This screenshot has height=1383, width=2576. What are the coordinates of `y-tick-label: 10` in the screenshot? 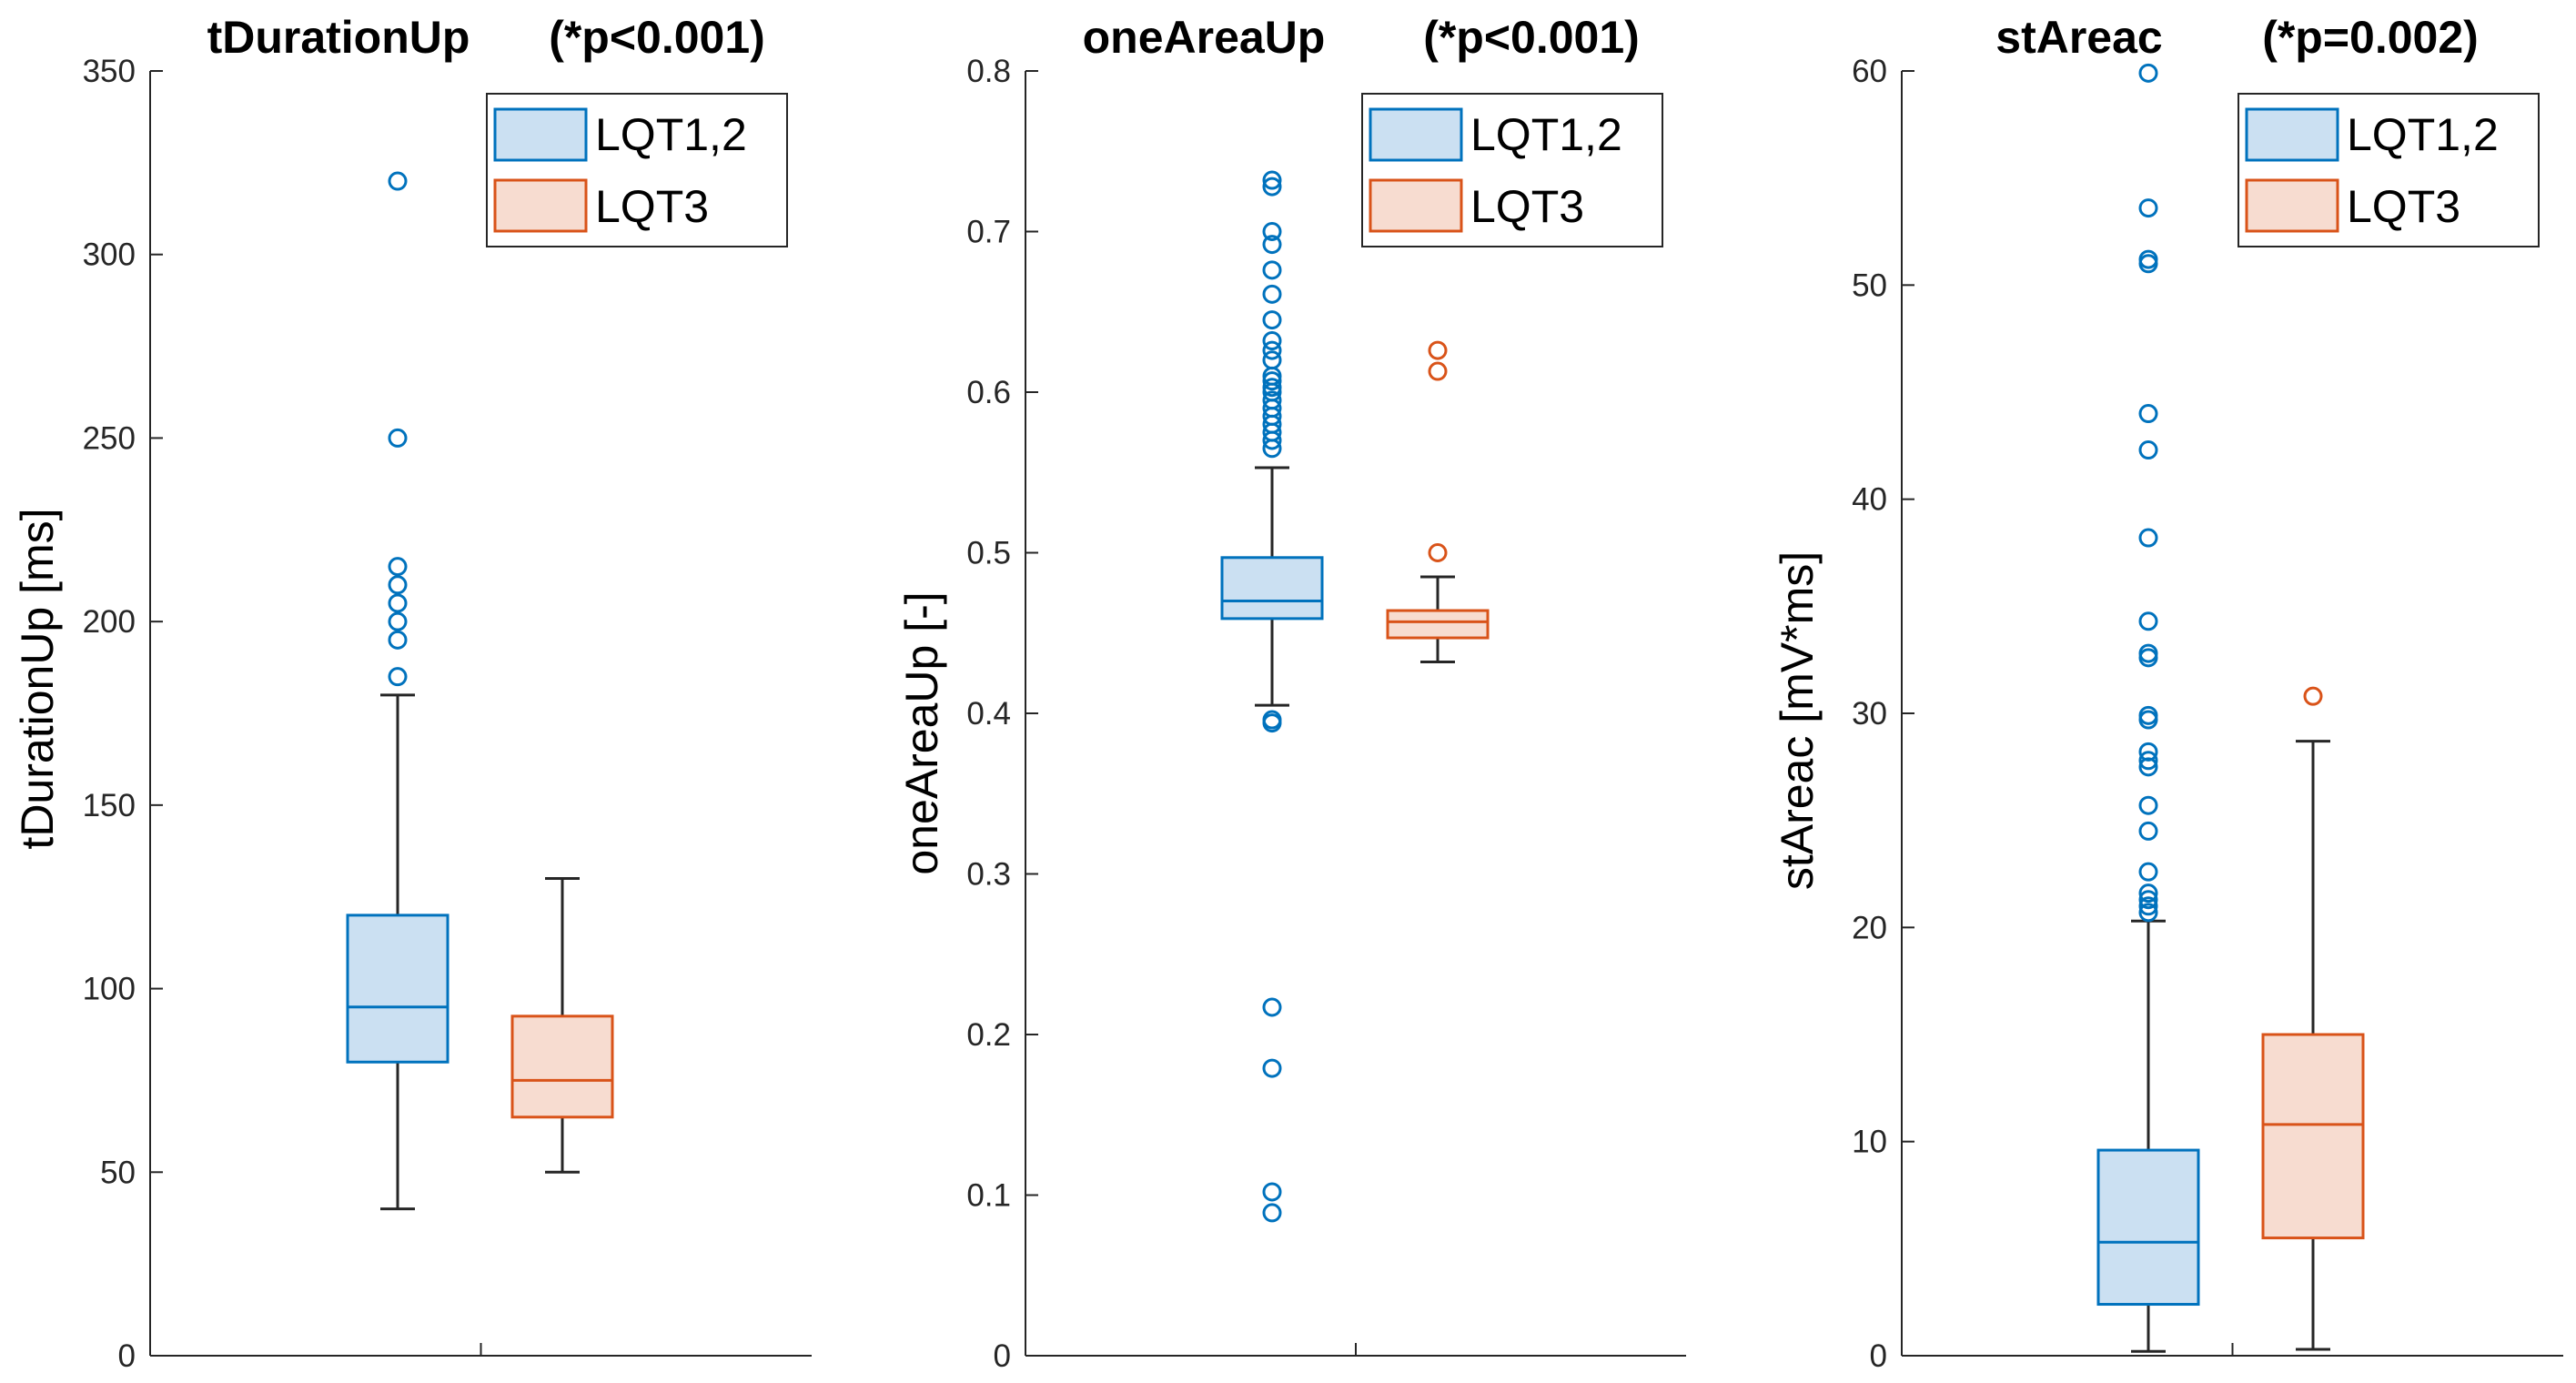 It's located at (1869, 1142).